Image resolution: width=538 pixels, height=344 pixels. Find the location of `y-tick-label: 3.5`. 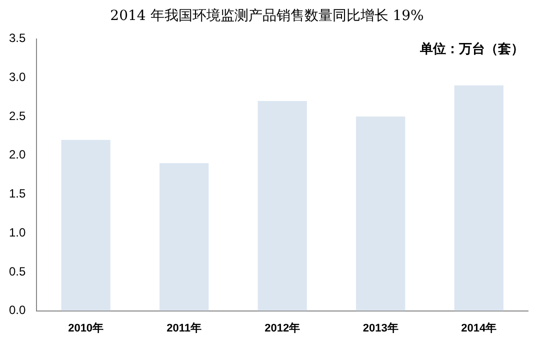

y-tick-label: 3.5 is located at coordinates (17, 38).